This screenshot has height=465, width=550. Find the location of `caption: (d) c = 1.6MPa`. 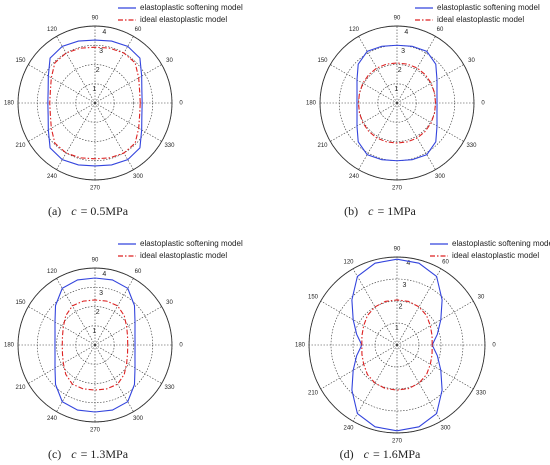

caption: (d) c = 1.6MPa is located at coordinates (380, 454).